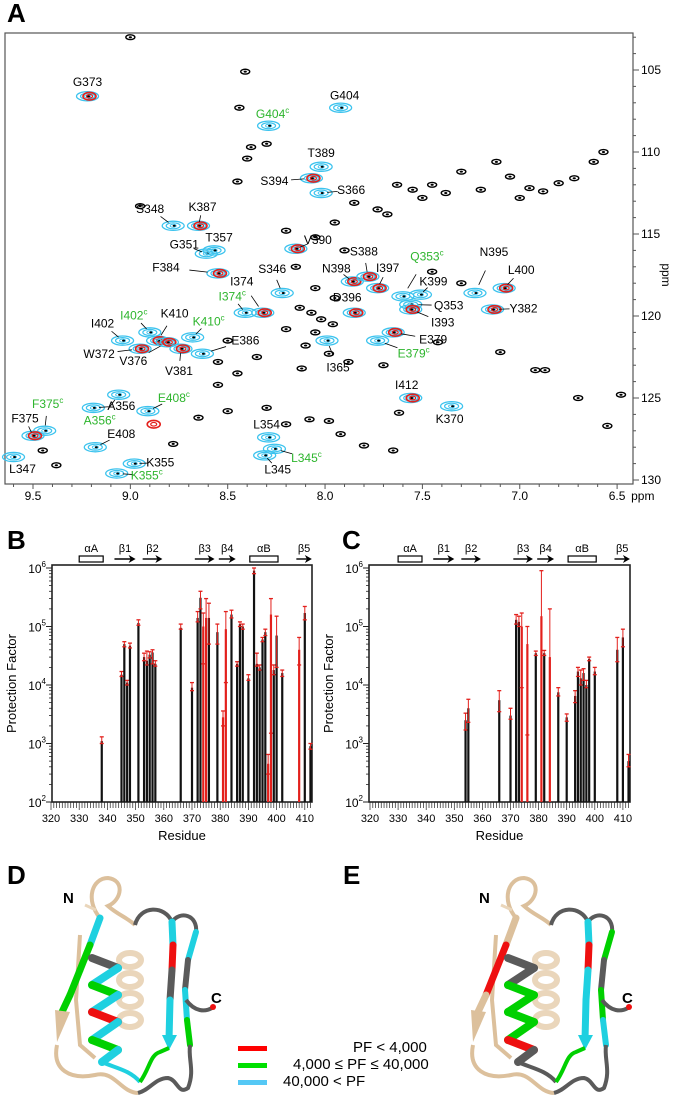 The image size is (675, 1100). What do you see at coordinates (308, 244) in the screenshot?
I see `assigned-peak: V390` at bounding box center [308, 244].